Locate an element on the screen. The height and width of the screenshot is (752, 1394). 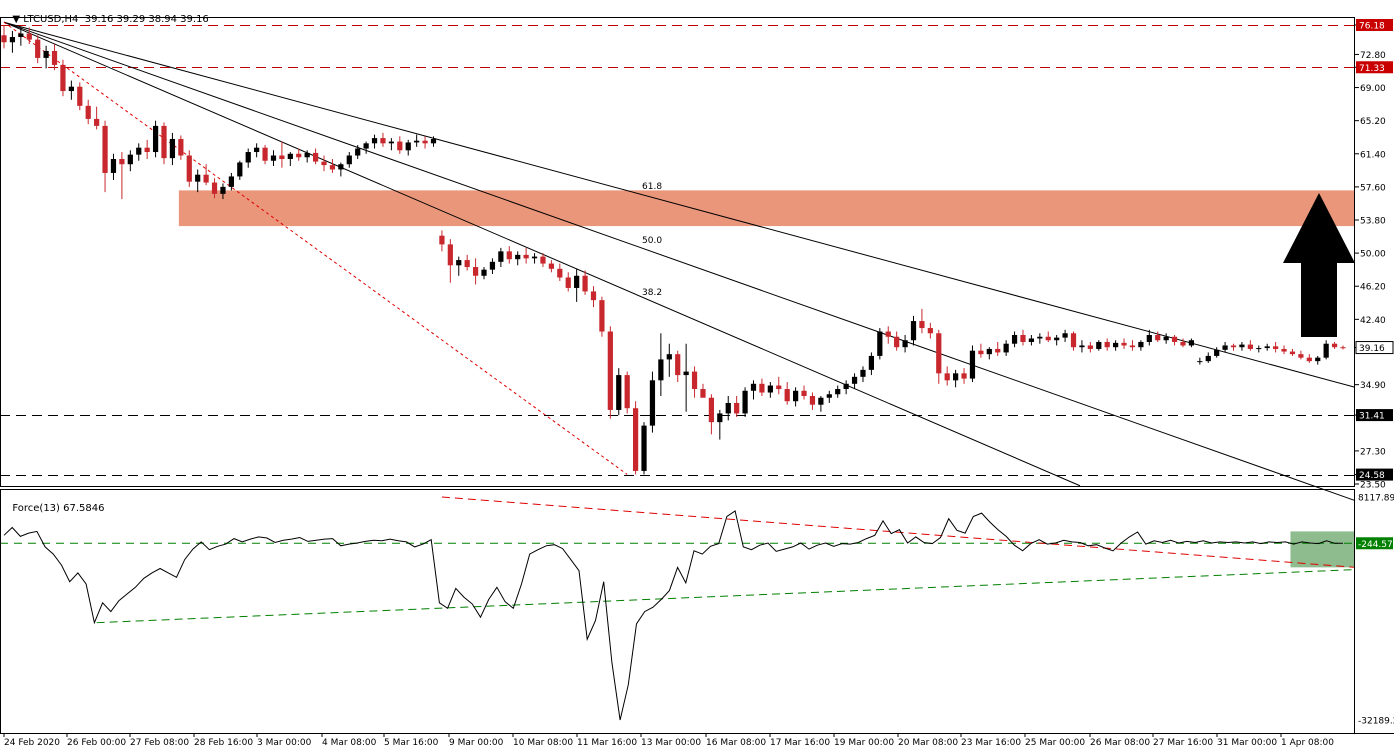
indicator-zone is located at coordinates (1322, 549).